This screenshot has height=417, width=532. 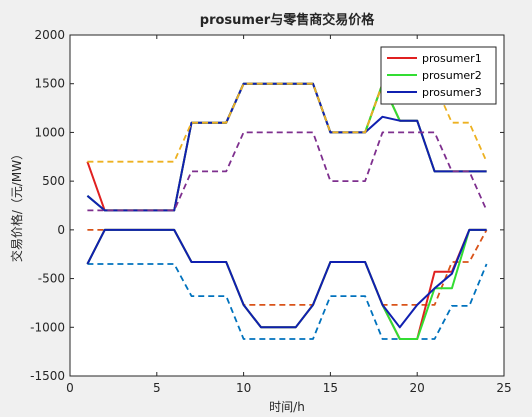 I want to click on y-tick-label: 0, so click(x=61, y=230).